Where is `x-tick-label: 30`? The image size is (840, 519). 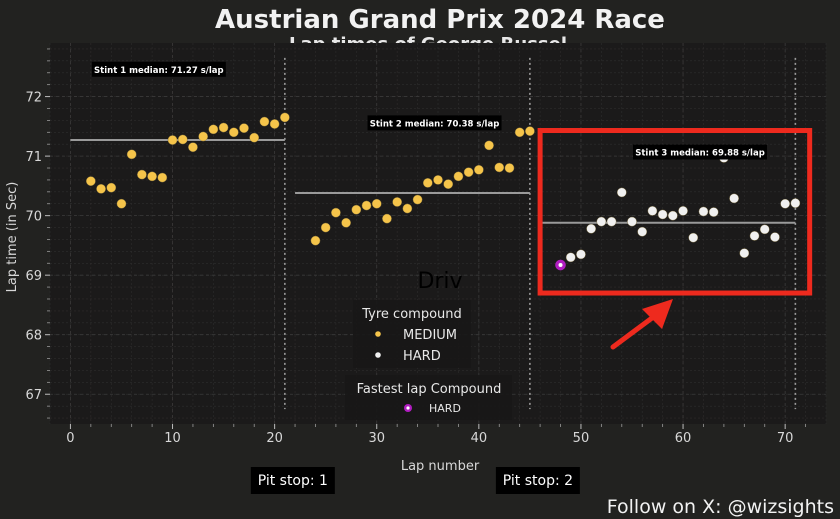 x-tick-label: 30 is located at coordinates (376, 438).